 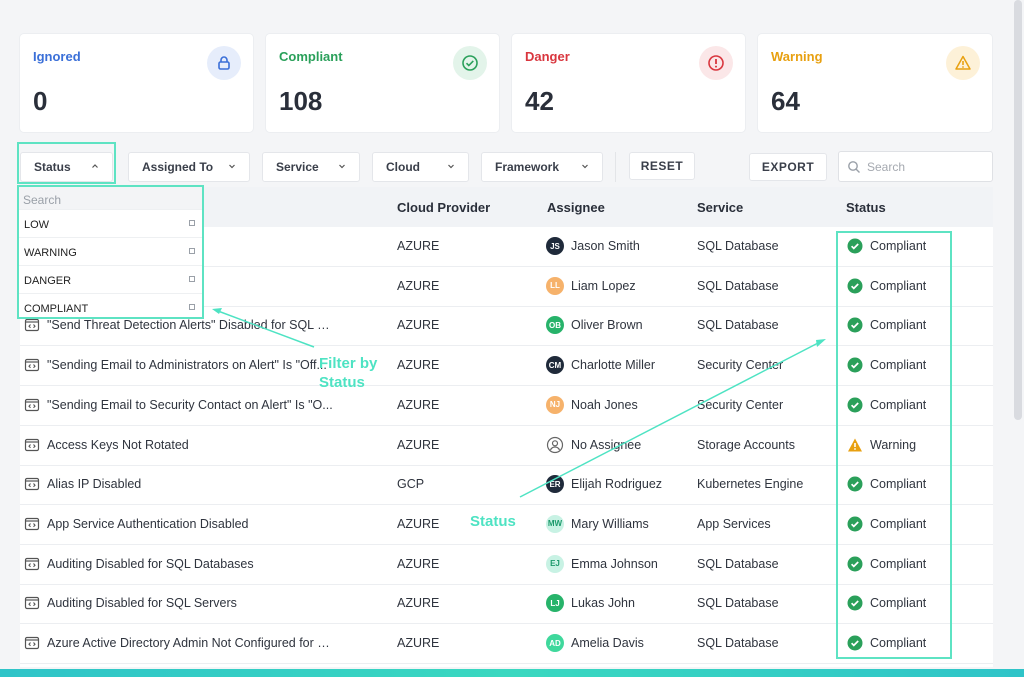 I want to click on chevron-up-icon, so click(x=95, y=166).